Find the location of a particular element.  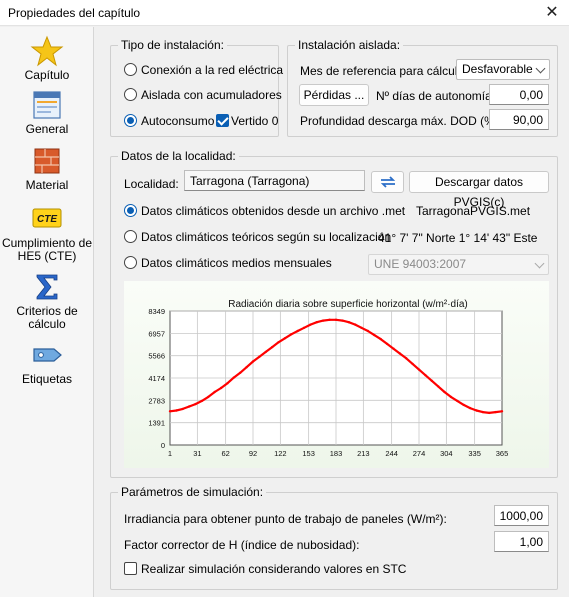

sidebar-item-general: General is located at coordinates (47, 112).